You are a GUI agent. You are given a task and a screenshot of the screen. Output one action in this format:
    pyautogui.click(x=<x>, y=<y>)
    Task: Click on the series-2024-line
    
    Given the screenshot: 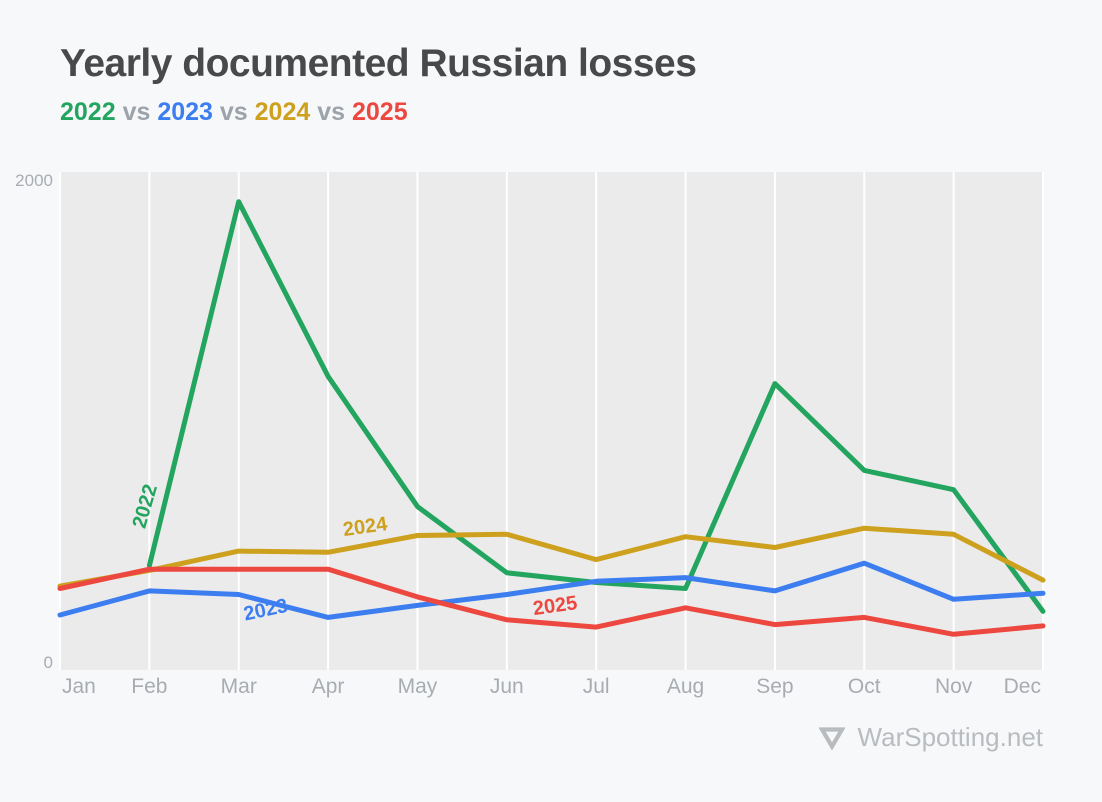 What is the action you would take?
    pyautogui.click(x=551, y=557)
    